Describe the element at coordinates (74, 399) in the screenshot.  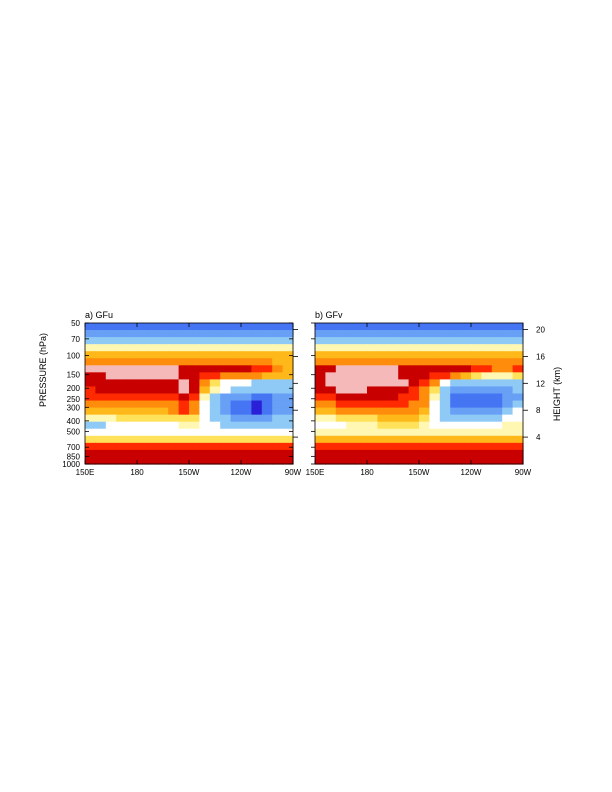
I see `pressure-tick-label-5: 250` at that location.